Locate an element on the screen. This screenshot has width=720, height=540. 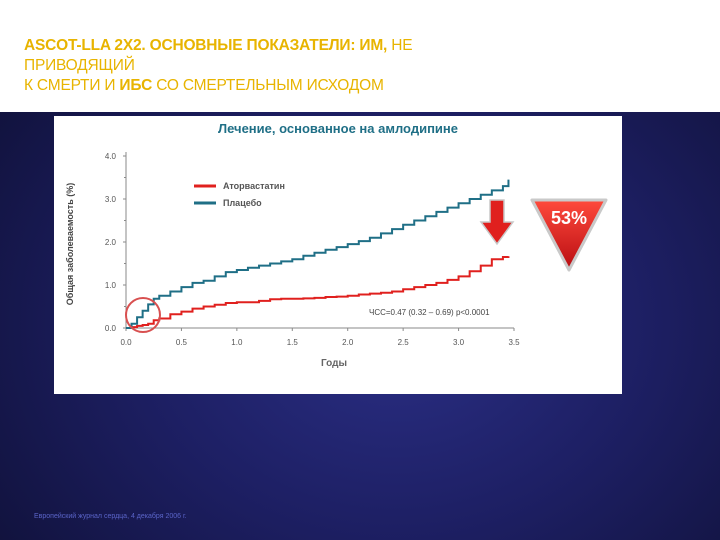
x-tick-label: 3.5 is located at coordinates (514, 342).